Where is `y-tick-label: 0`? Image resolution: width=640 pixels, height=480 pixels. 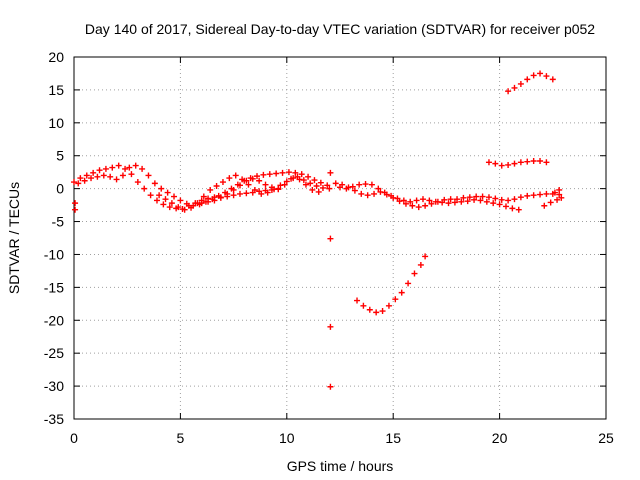
y-tick-label: 0 is located at coordinates (60, 189).